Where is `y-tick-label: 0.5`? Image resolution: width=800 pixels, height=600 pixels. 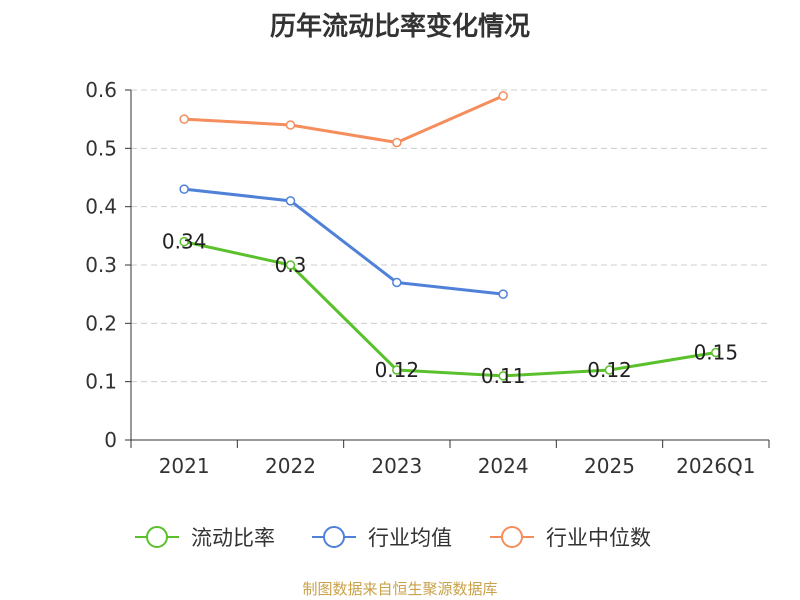 y-tick-label: 0.5 is located at coordinates (101, 148).